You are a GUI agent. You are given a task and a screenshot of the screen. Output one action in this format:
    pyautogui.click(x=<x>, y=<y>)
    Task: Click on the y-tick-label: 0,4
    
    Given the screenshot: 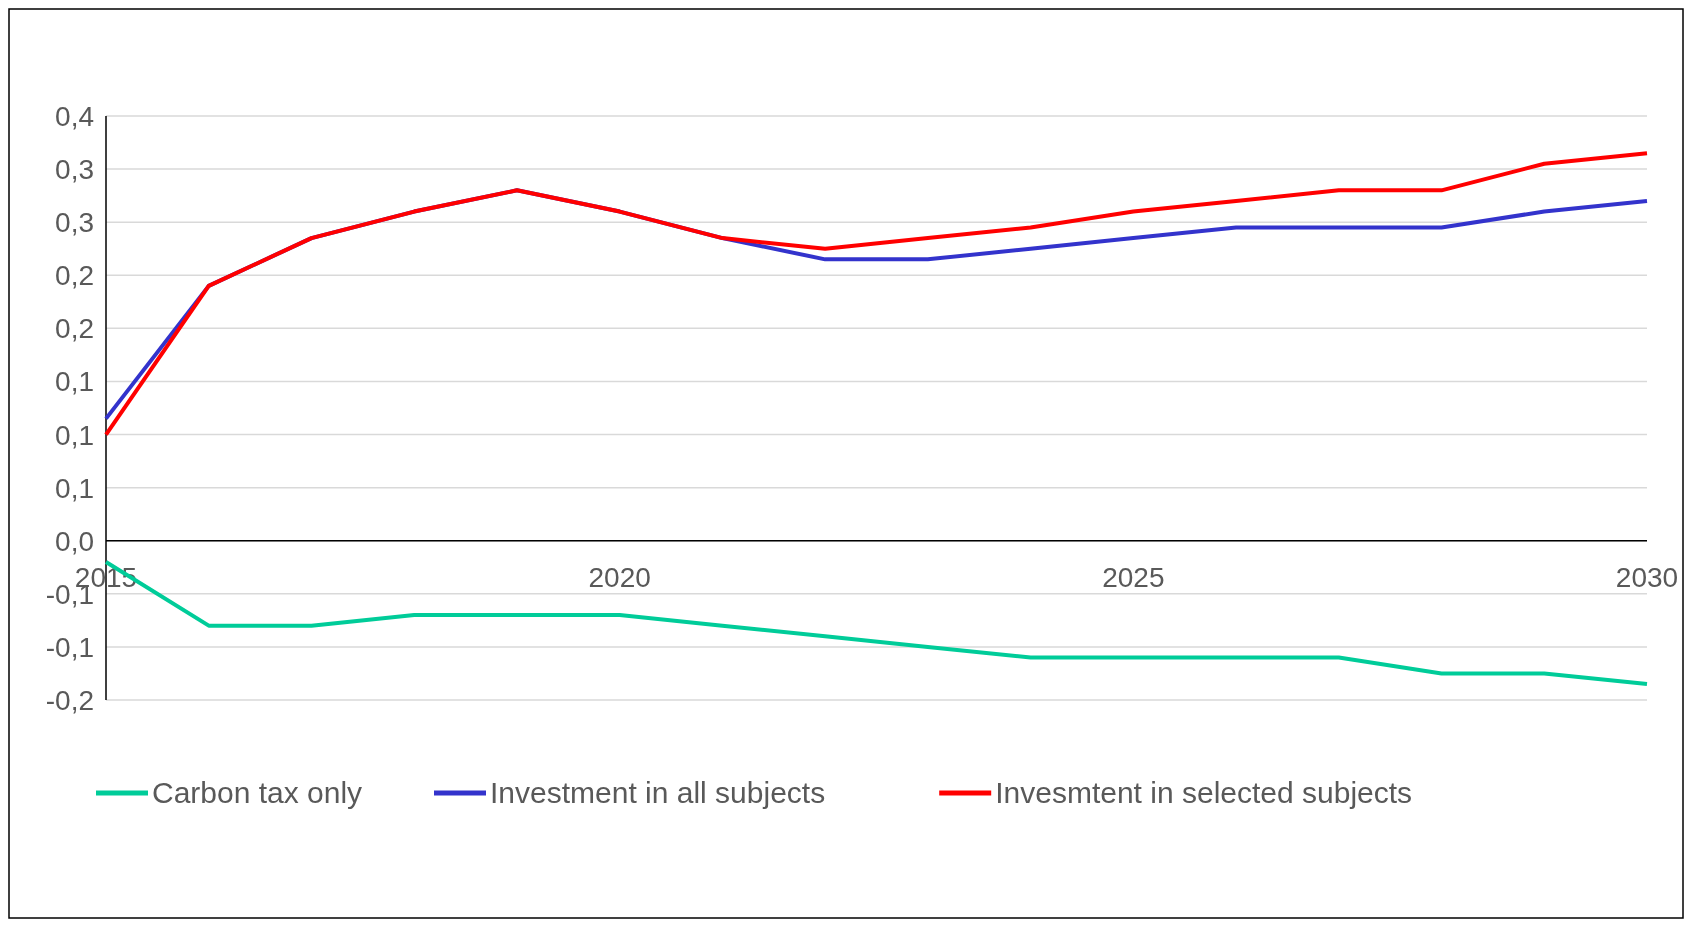 What is the action you would take?
    pyautogui.click(x=74, y=116)
    